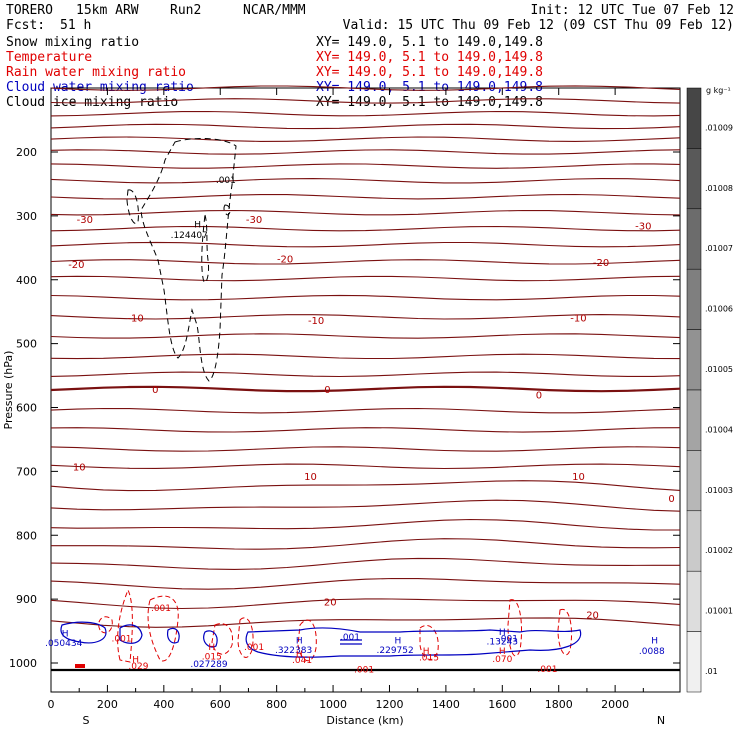 The height and width of the screenshot is (740, 740). What do you see at coordinates (719, 248) in the screenshot?
I see `colorbar-label: .01007` at bounding box center [719, 248].